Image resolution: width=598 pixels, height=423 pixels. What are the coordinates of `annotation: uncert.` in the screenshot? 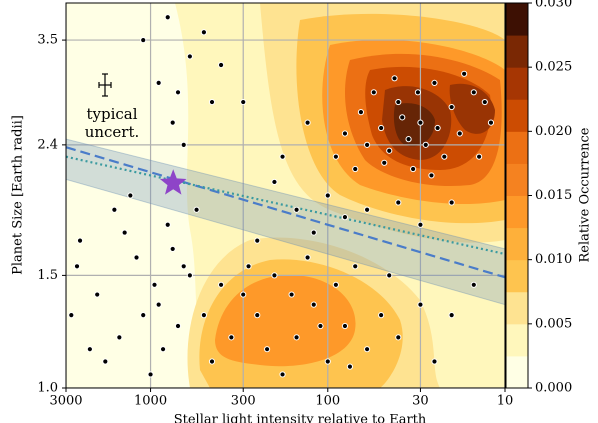 It's located at (112, 132).